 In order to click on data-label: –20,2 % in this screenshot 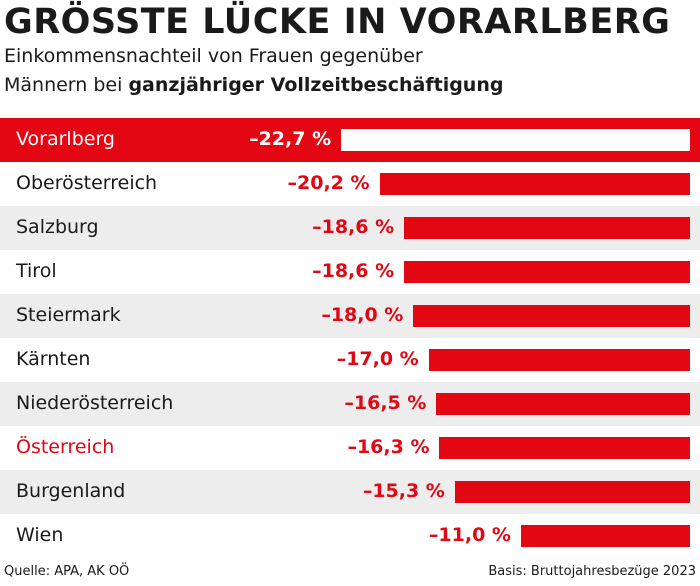, I will do `click(328, 183)`.